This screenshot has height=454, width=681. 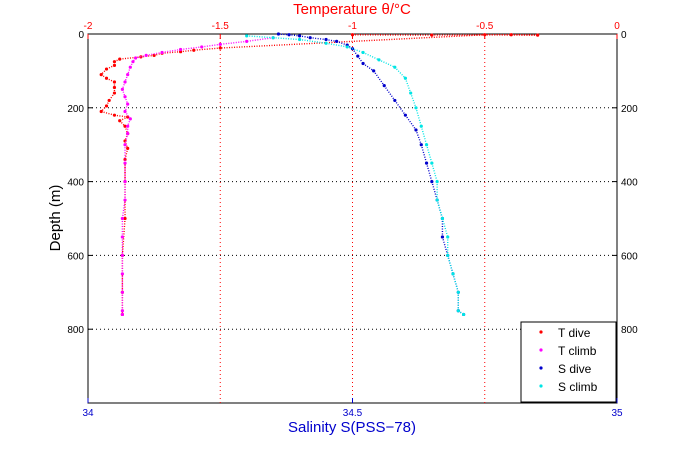 I want to click on top-axis-label: Temperature θ/°C, so click(x=352, y=9).